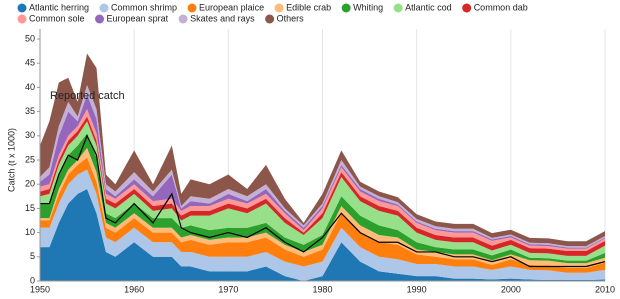 This screenshot has height=299, width=620. Describe the element at coordinates (59, 7) in the screenshot. I see `legend-label: Atlantic herring` at that location.